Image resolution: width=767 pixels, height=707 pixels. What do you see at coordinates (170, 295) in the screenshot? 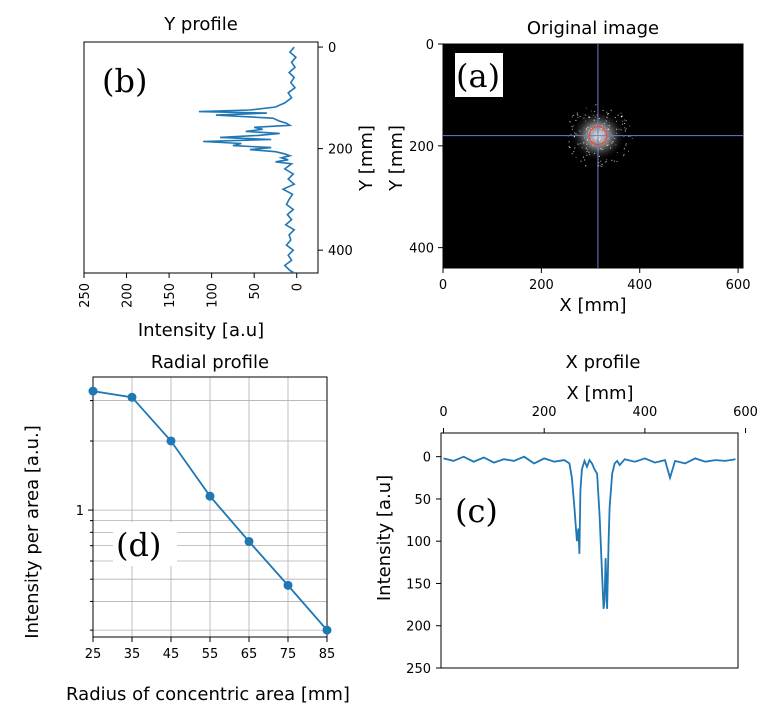
I see `x-tick-label: 150` at bounding box center [170, 295].